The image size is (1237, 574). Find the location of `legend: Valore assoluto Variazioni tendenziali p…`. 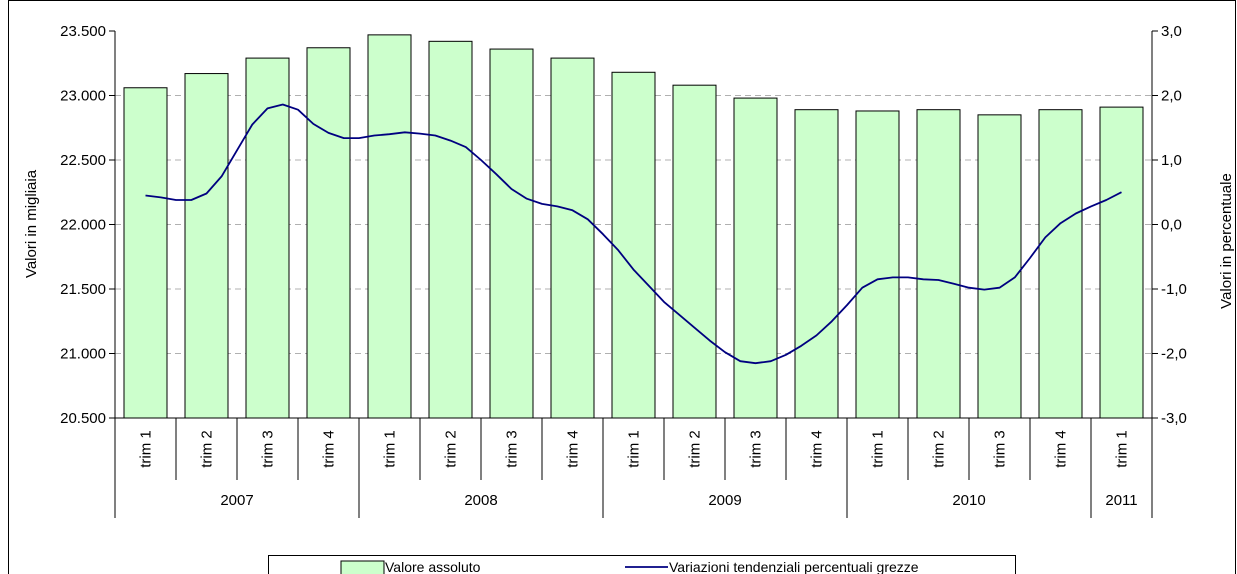

legend: Valore assoluto Variazioni tendenziali p… is located at coordinates (642, 564).